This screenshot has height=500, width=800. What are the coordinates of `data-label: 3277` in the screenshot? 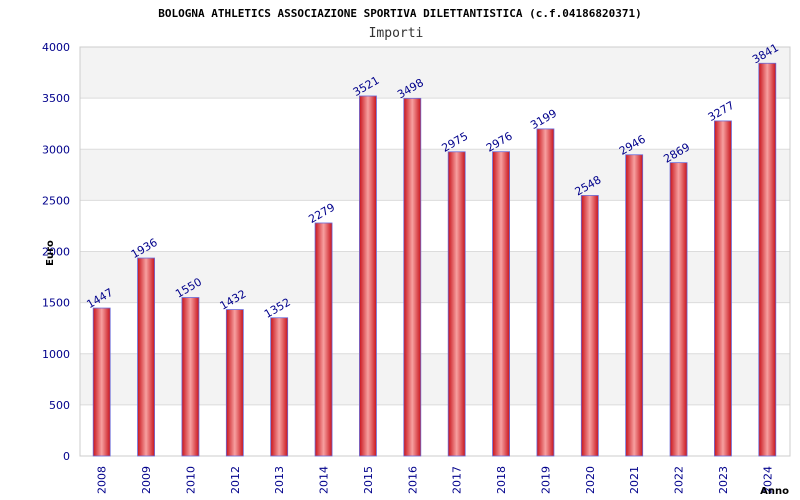 It's located at (721, 111).